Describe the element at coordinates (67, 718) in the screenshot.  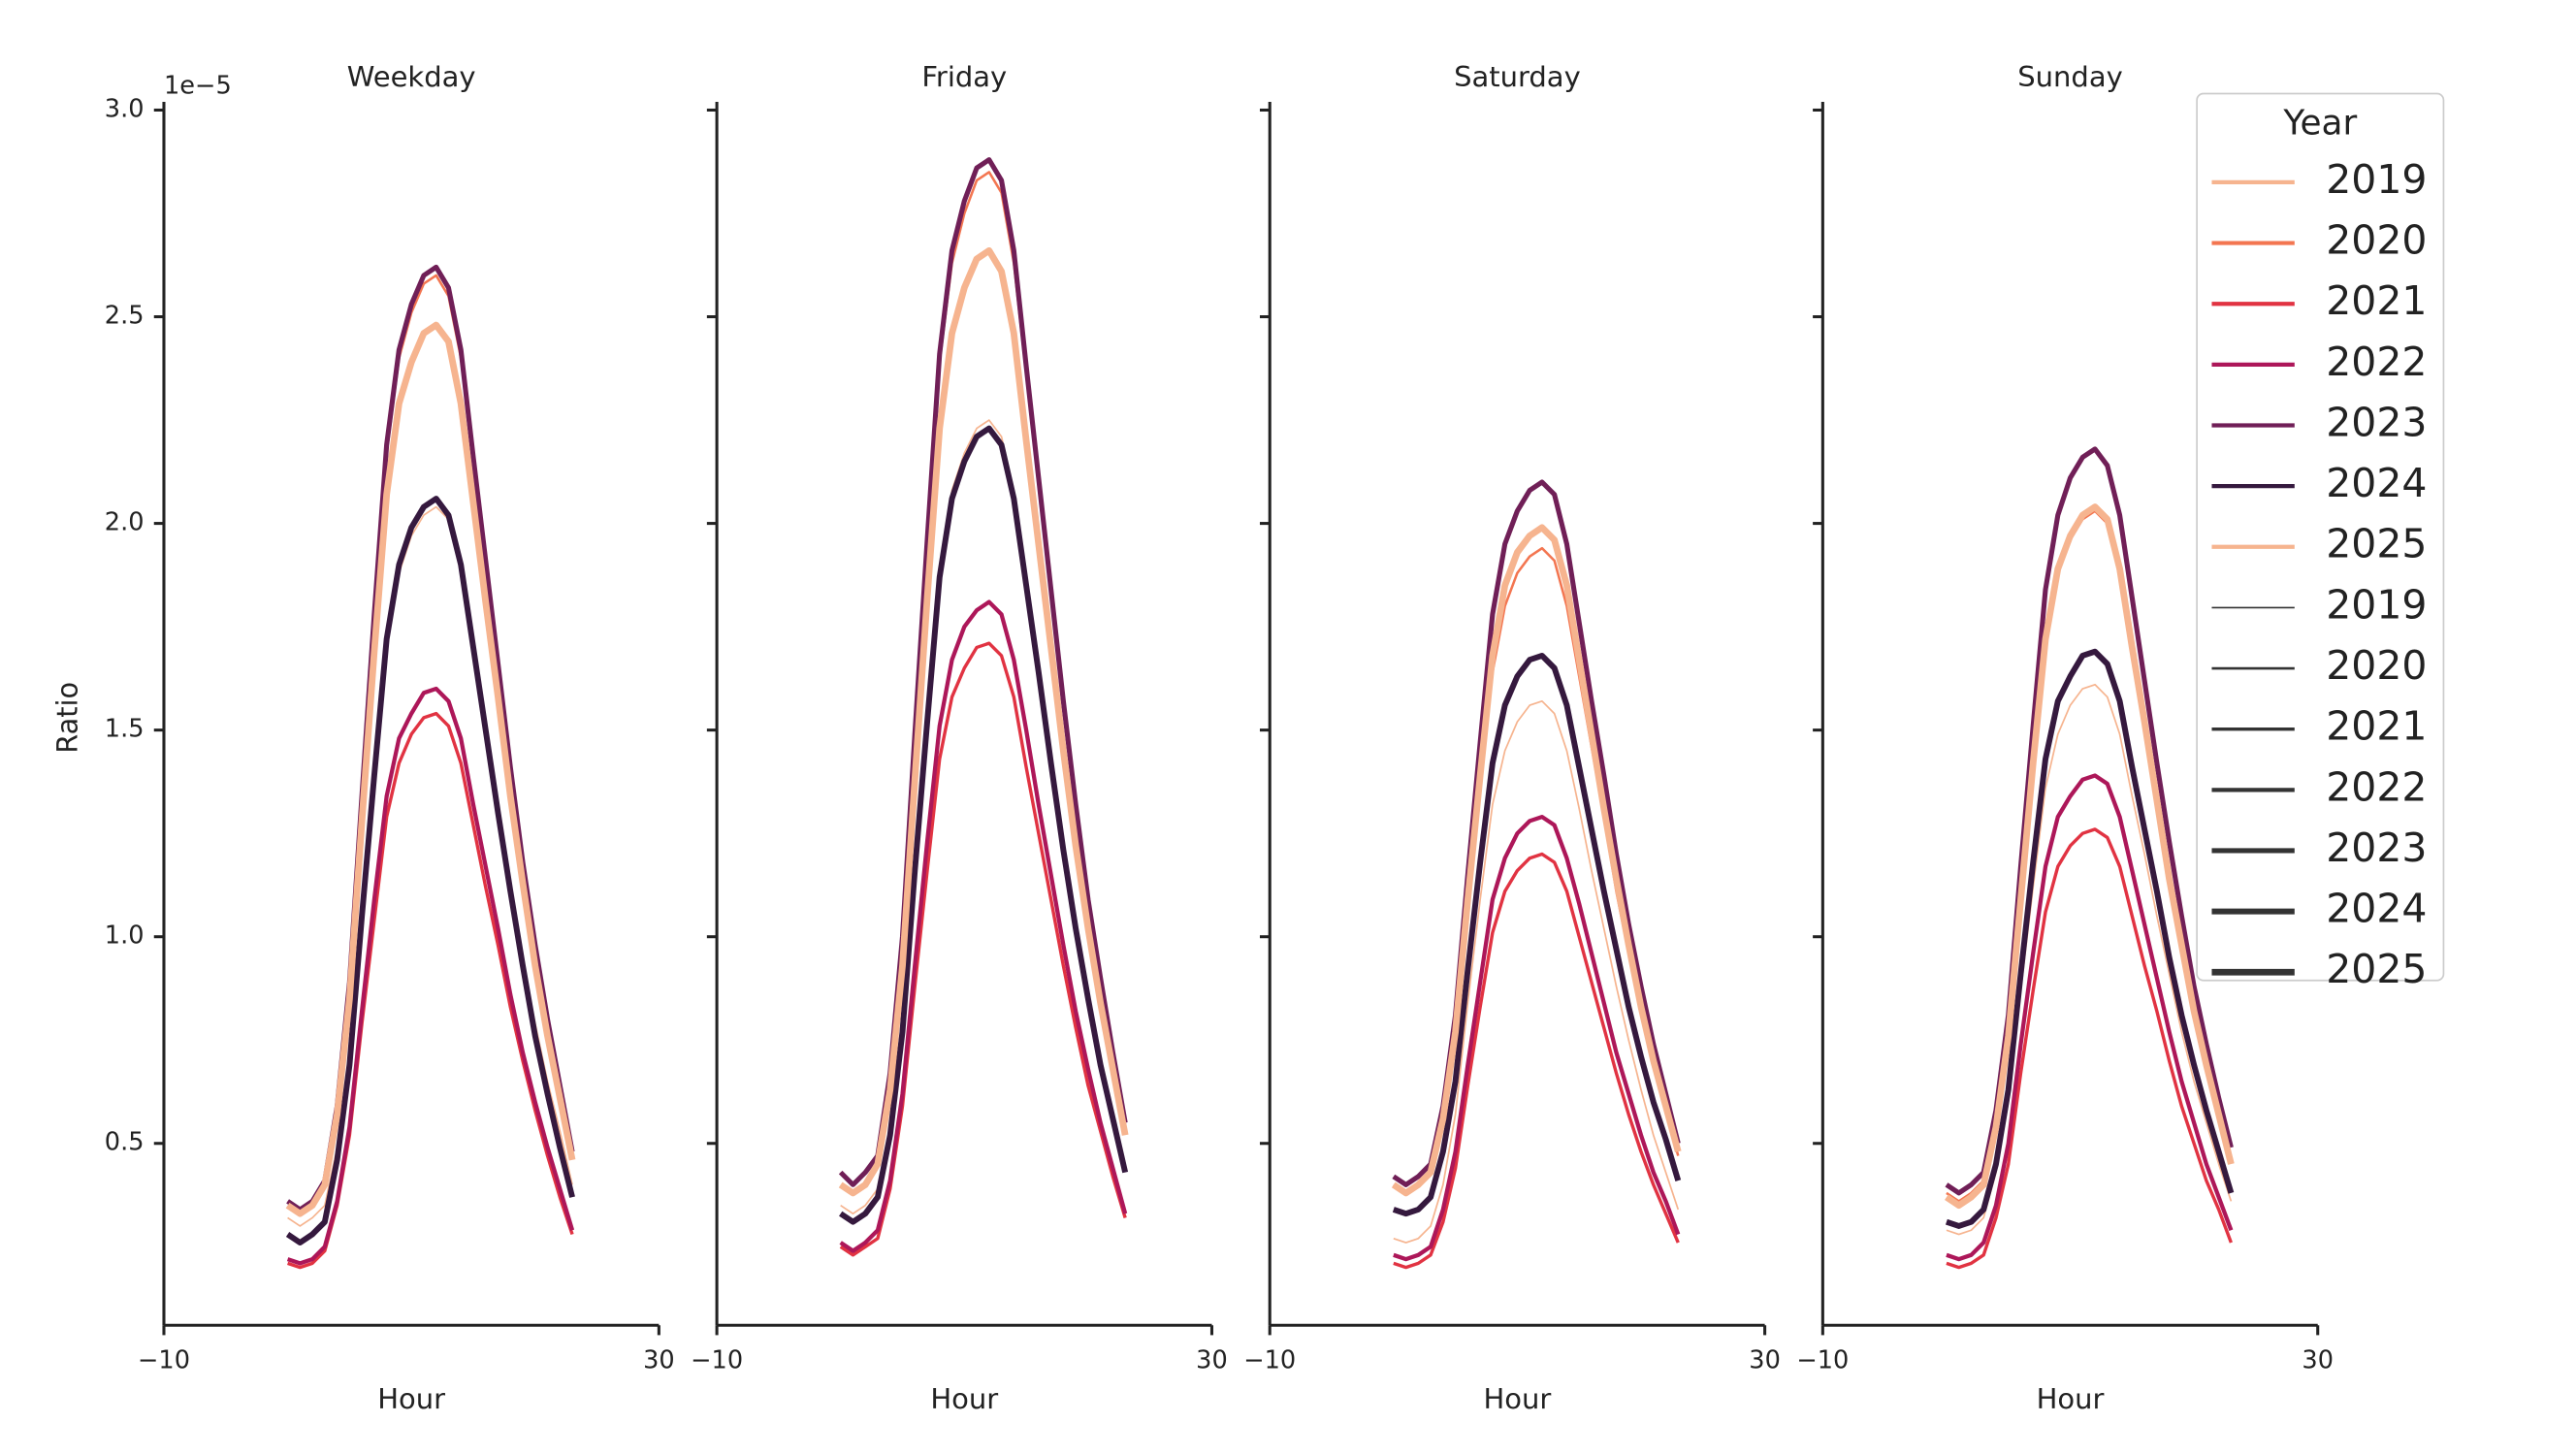
I see `y-axis-label: Ratio` at that location.